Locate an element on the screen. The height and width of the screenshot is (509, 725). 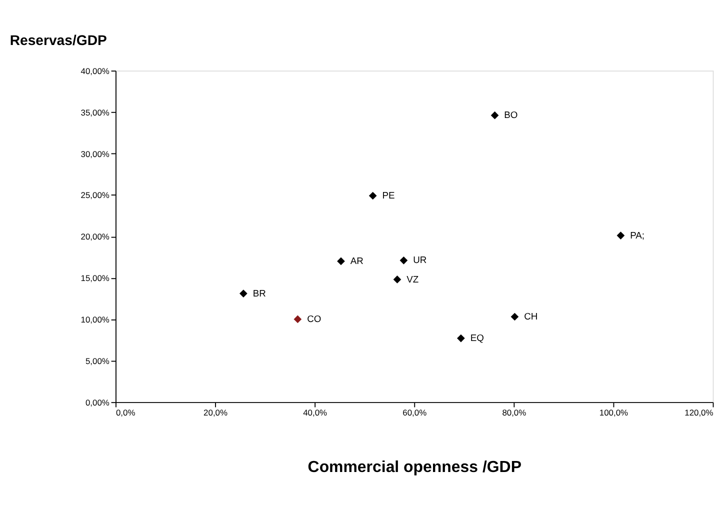
x-tick-label: 40,0% is located at coordinates (315, 413).